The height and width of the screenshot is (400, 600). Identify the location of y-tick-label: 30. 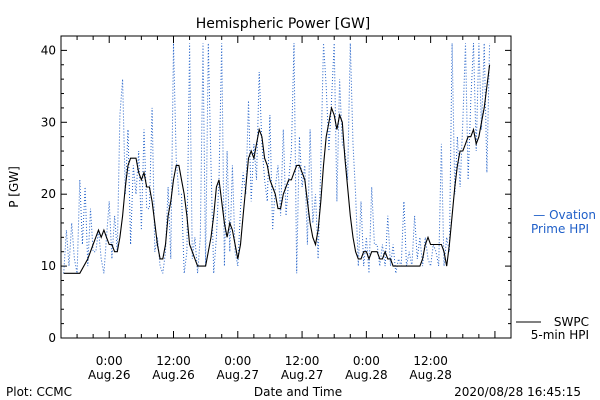
(48, 122).